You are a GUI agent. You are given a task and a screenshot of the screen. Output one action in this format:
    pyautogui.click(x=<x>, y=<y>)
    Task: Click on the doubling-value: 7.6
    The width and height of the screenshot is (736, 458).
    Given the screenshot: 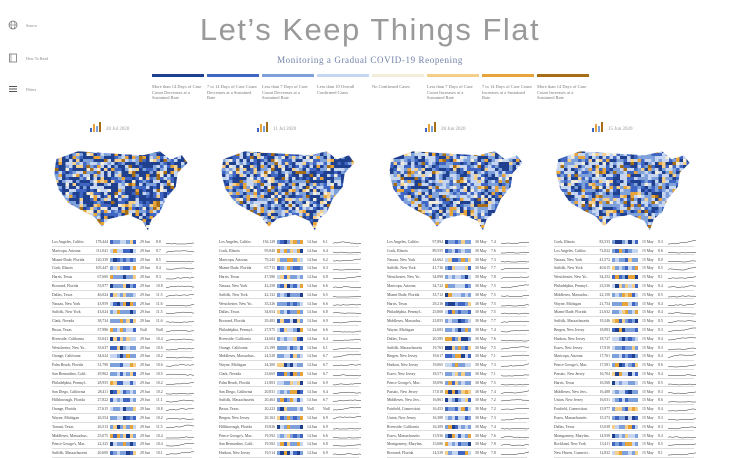 What is the action you would take?
    pyautogui.click(x=496, y=339)
    